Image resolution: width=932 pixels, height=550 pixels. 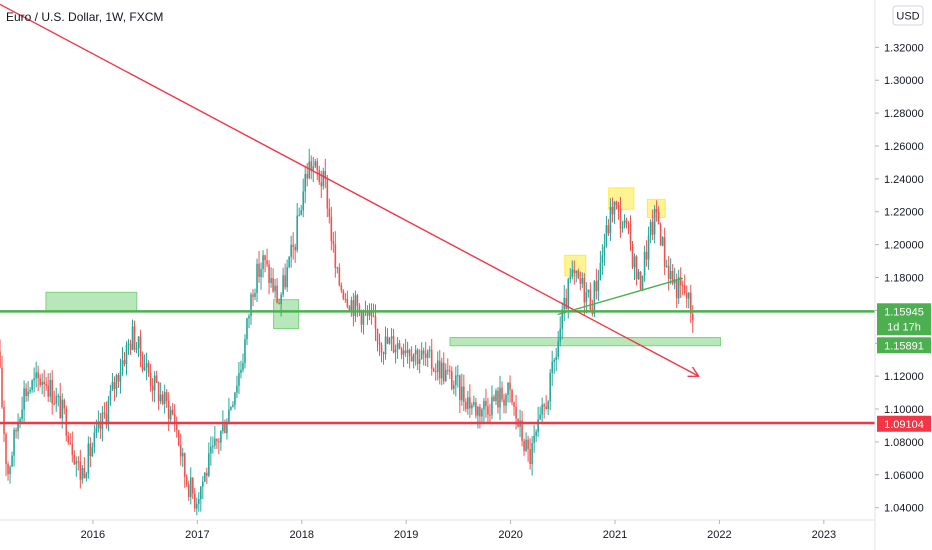 What do you see at coordinates (93, 535) in the screenshot?
I see `x-tick-label: 2016` at bounding box center [93, 535].